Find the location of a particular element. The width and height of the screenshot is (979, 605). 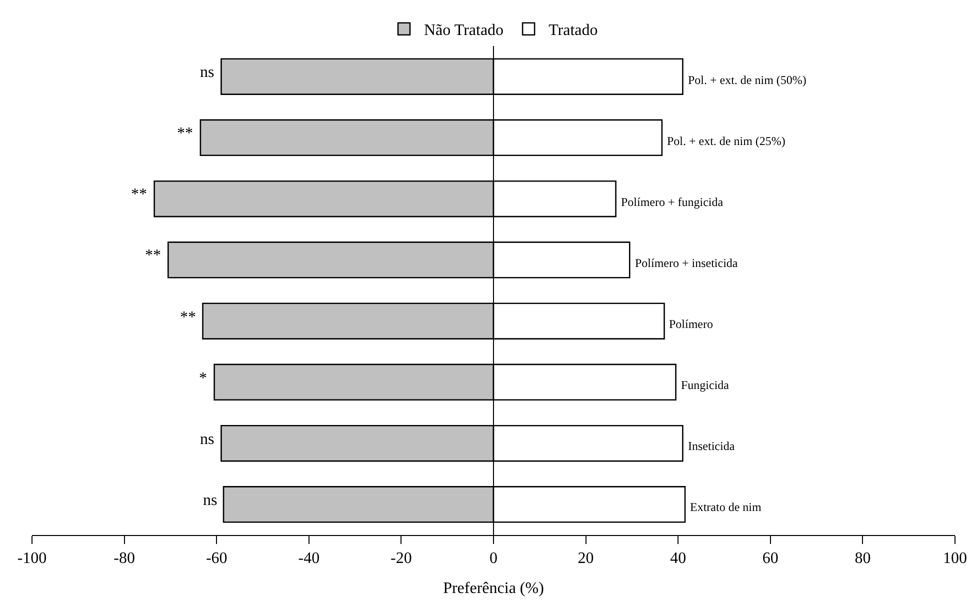

y-tick-label: Pol. + ext. de nim (25%) is located at coordinates (726, 141).